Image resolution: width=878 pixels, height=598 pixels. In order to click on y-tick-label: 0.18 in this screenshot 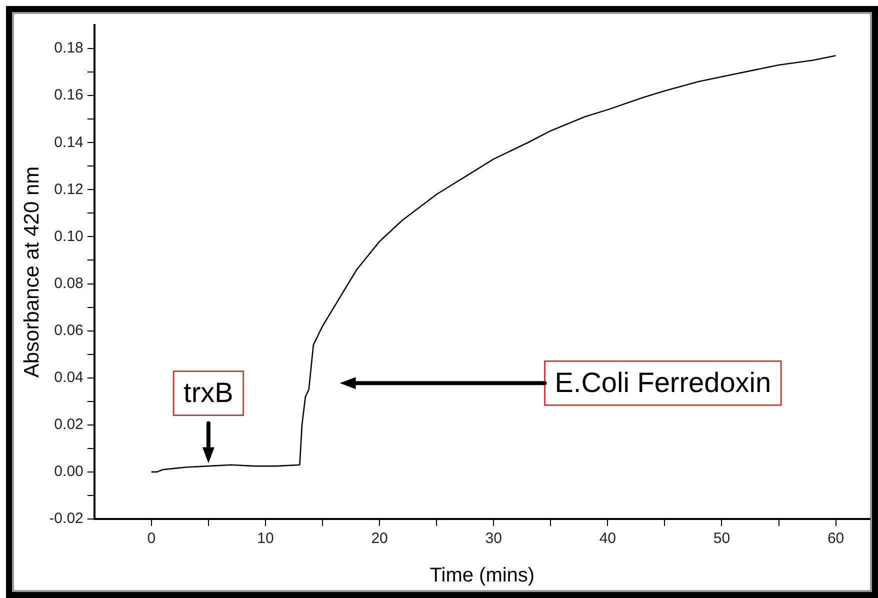, I will do `click(69, 48)`.